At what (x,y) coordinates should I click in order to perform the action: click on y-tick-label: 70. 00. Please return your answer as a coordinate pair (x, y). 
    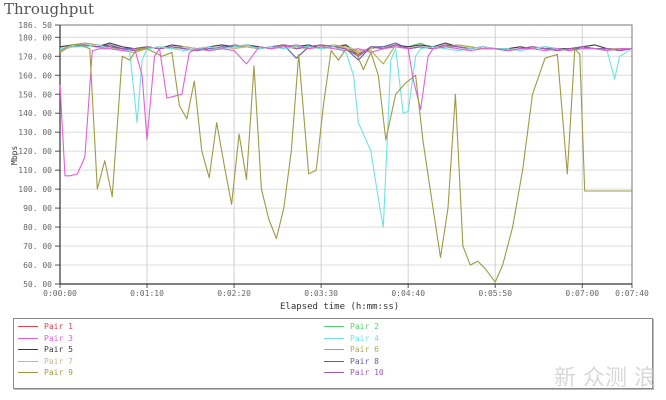
    Looking at the image, I should click on (37, 246).